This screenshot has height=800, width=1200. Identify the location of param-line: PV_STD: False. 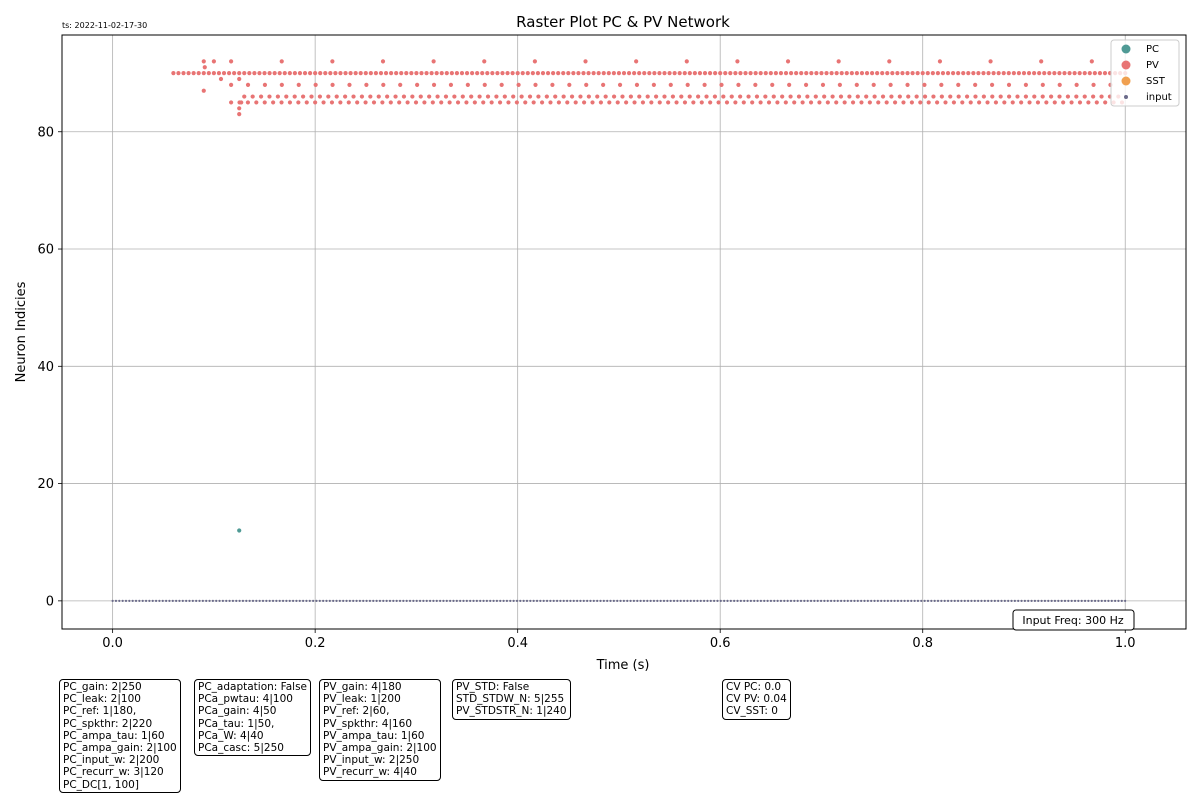
(493, 687).